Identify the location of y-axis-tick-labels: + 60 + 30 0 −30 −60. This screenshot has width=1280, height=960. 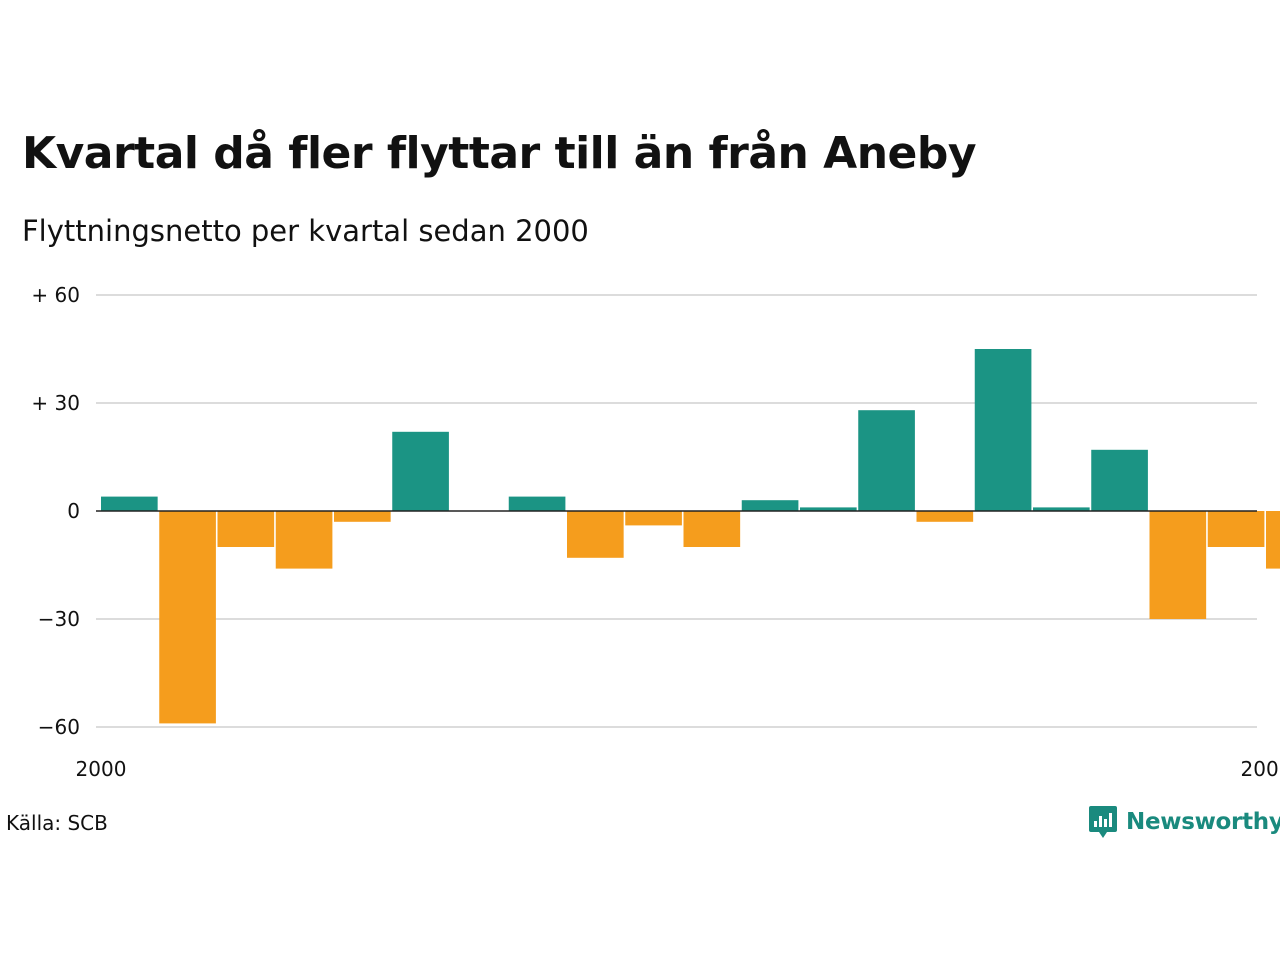
(55, 511).